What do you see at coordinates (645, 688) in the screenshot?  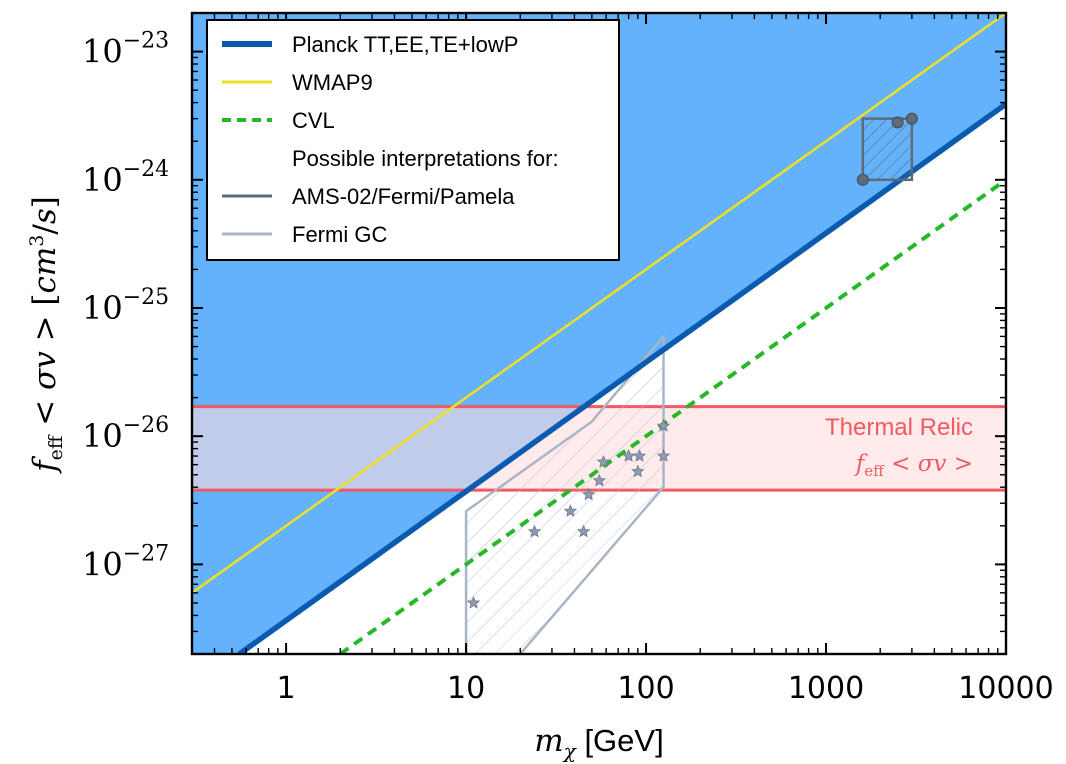 I see `x-tick-label-3: 100` at bounding box center [645, 688].